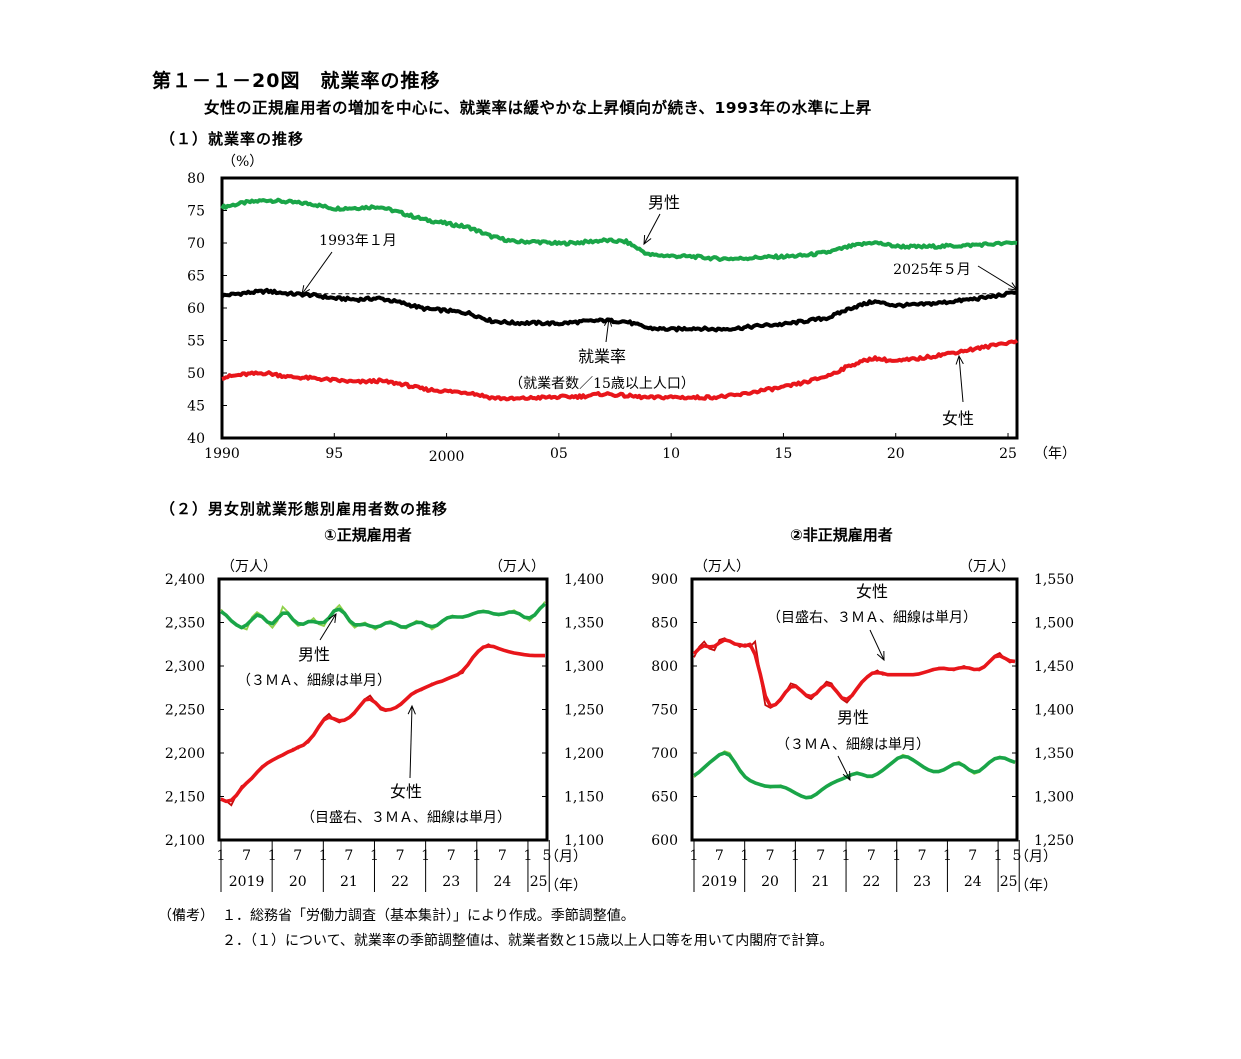 The image size is (1241, 1059). Describe the element at coordinates (770, 882) in the screenshot. I see `panel-nonregular-year-label: 20` at that location.